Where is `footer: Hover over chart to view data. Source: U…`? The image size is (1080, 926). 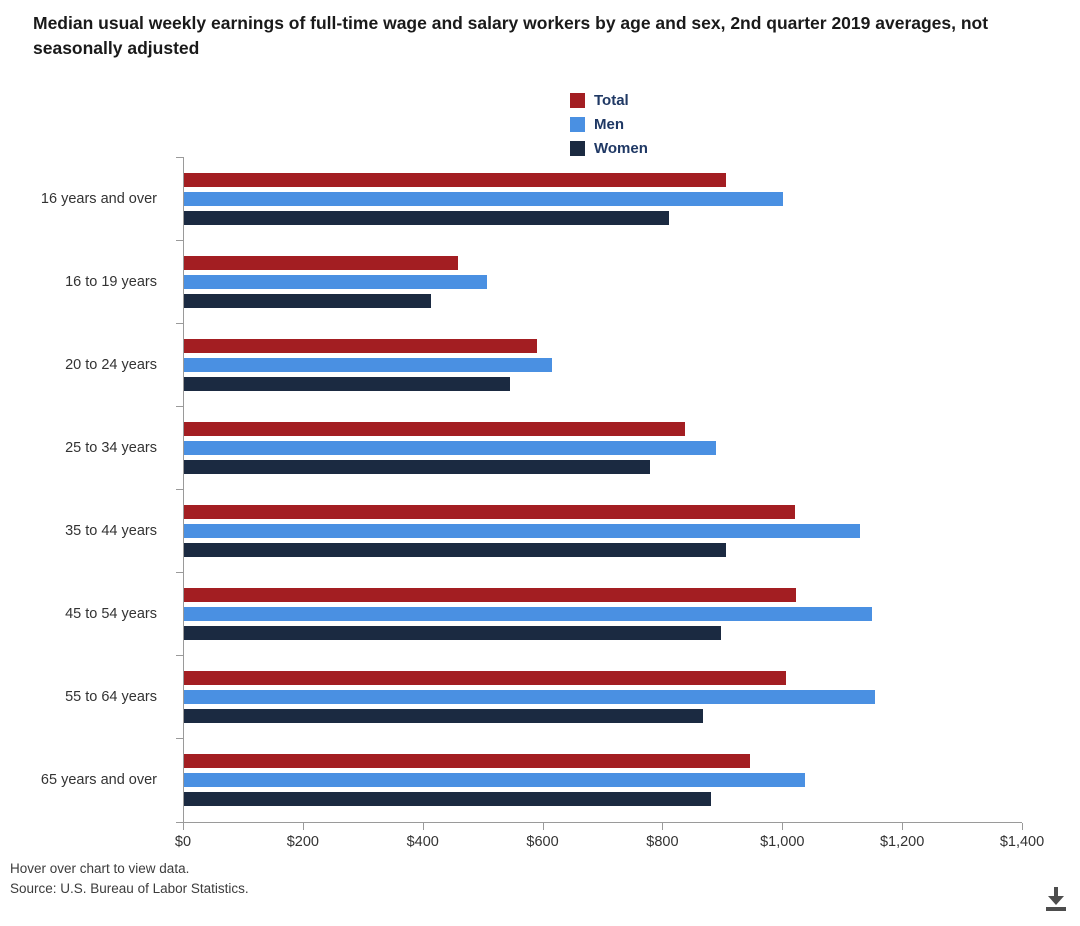 footer: Hover over chart to view data. Source: U… is located at coordinates (129, 879).